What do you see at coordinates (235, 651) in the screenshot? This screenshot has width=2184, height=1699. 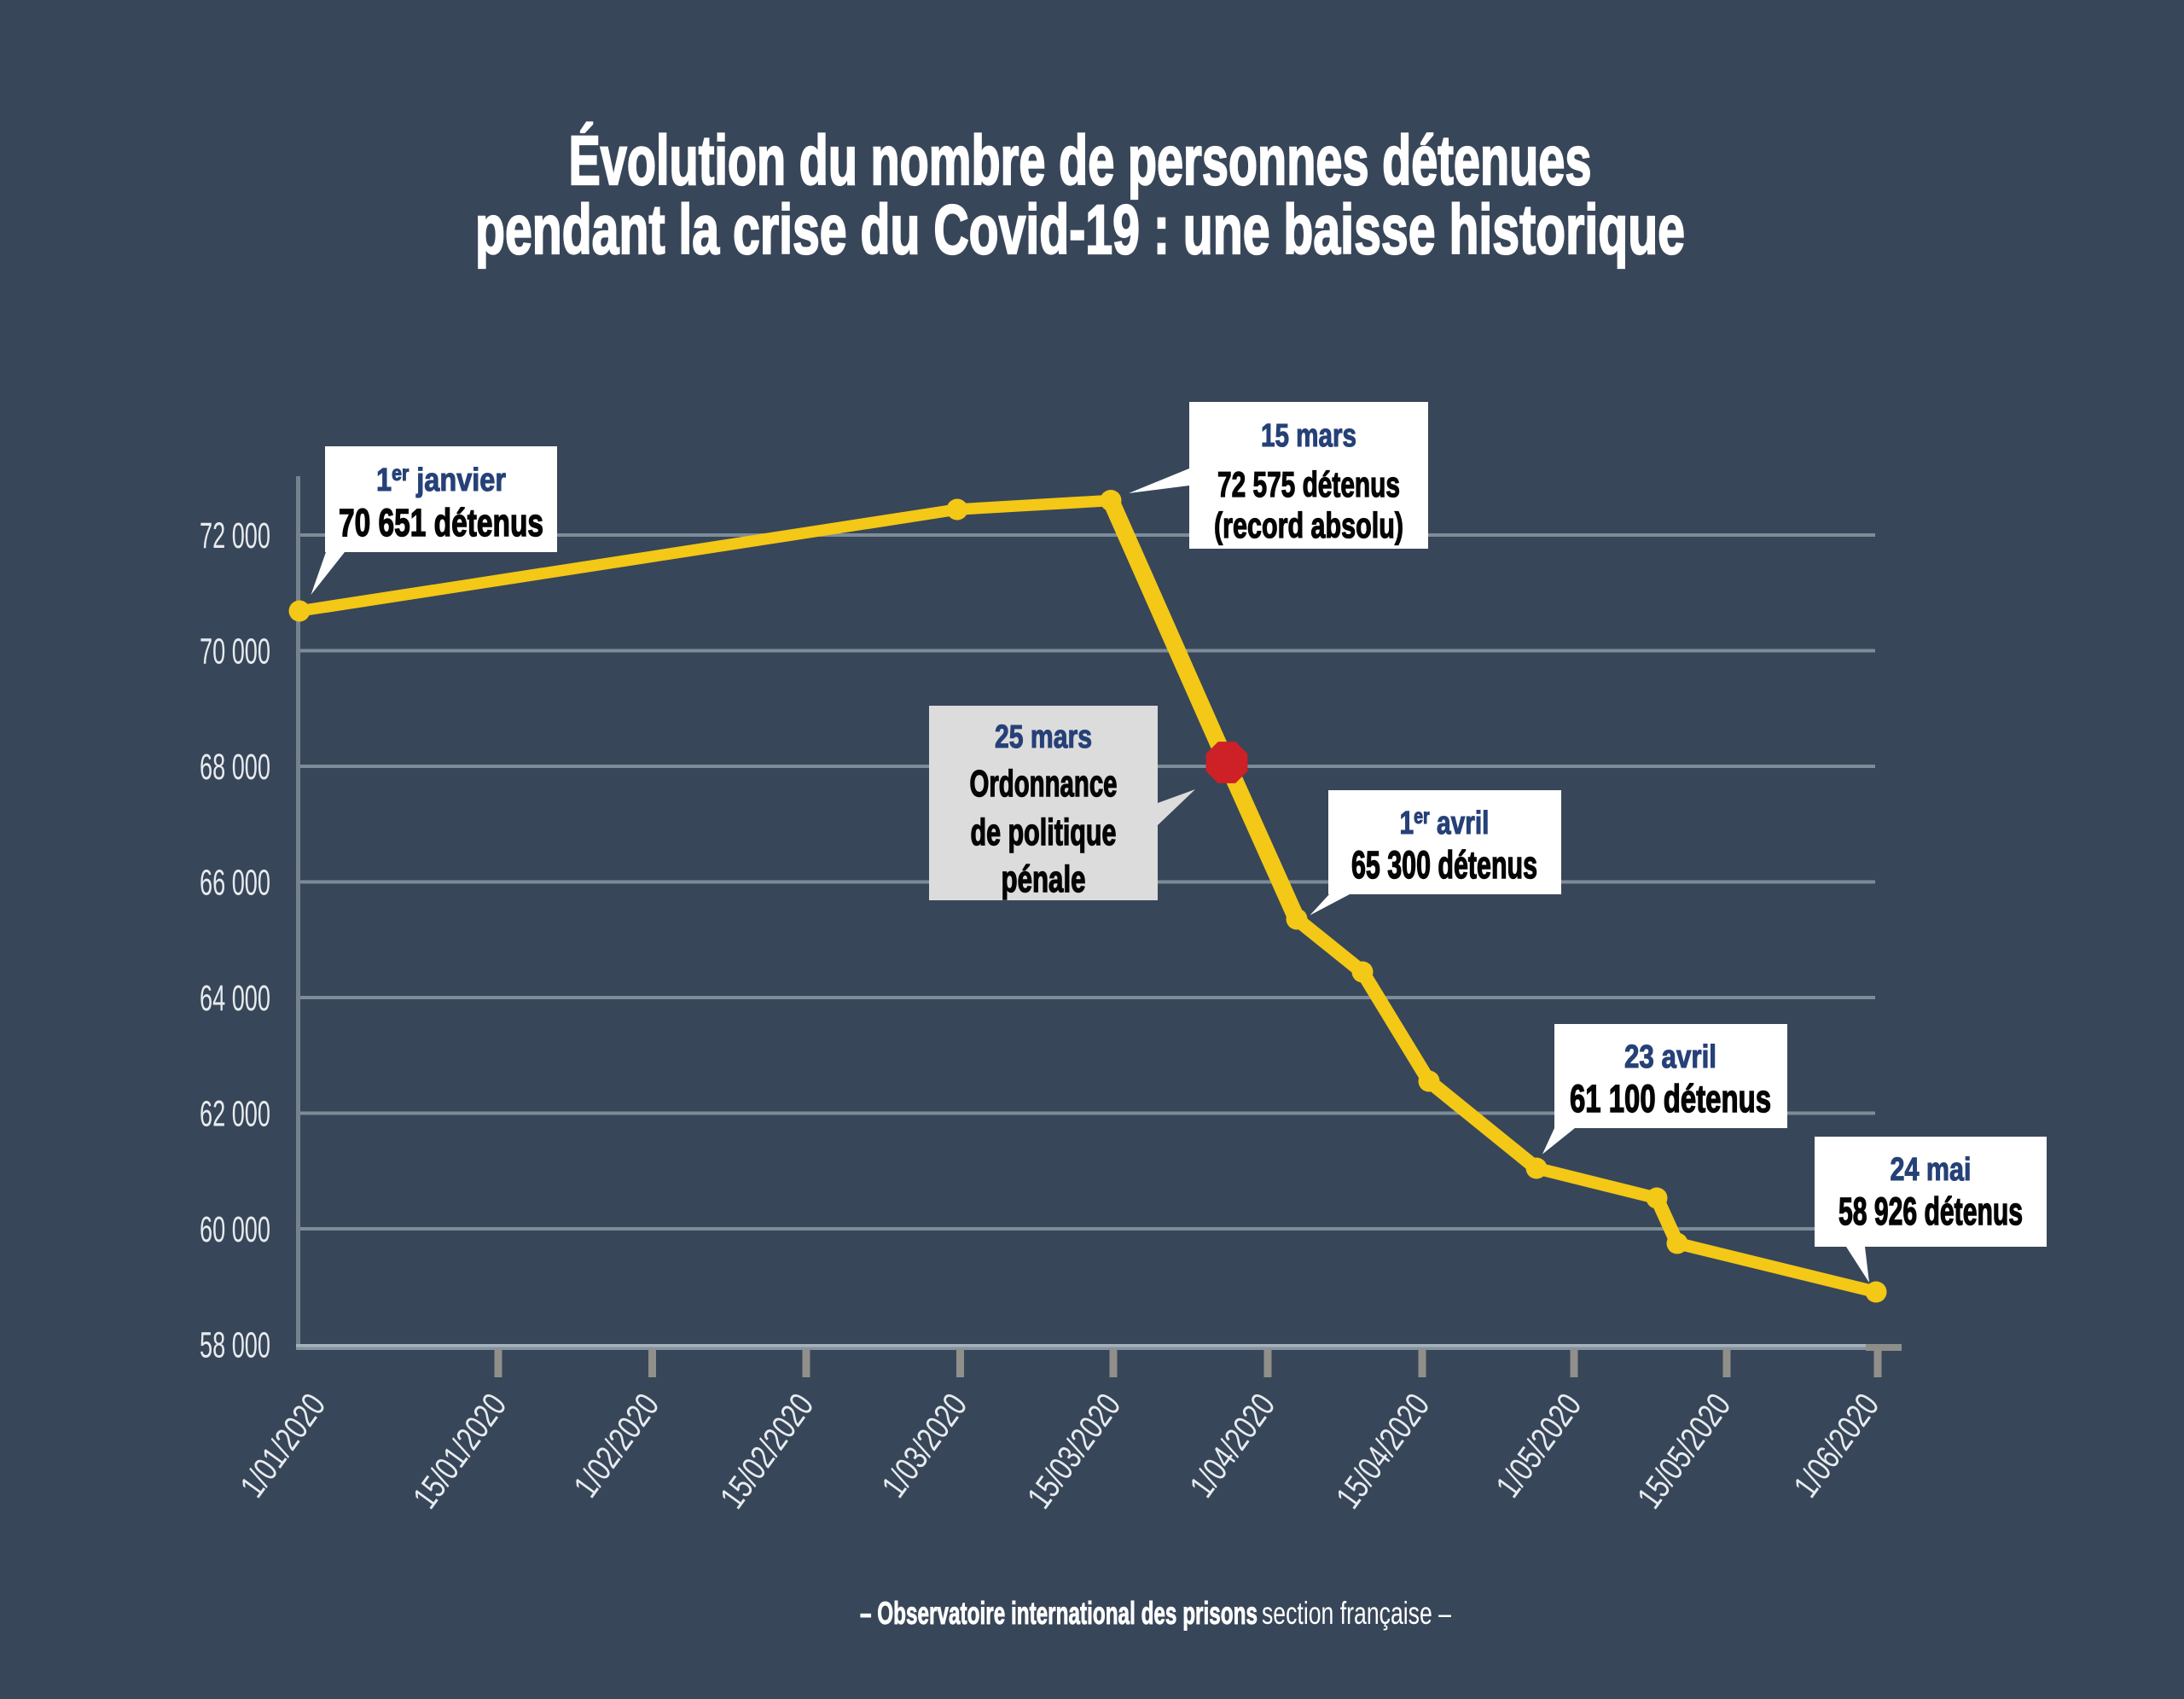 I see `svg-text: 70 000` at bounding box center [235, 651].